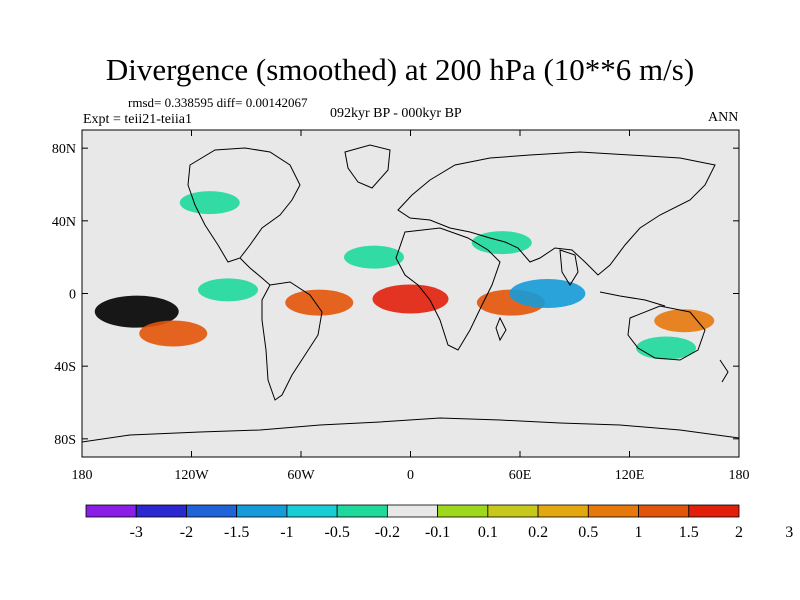 The height and width of the screenshot is (600, 800). What do you see at coordinates (191, 475) in the screenshot?
I see `x-tick-label-1: 120W` at bounding box center [191, 475].